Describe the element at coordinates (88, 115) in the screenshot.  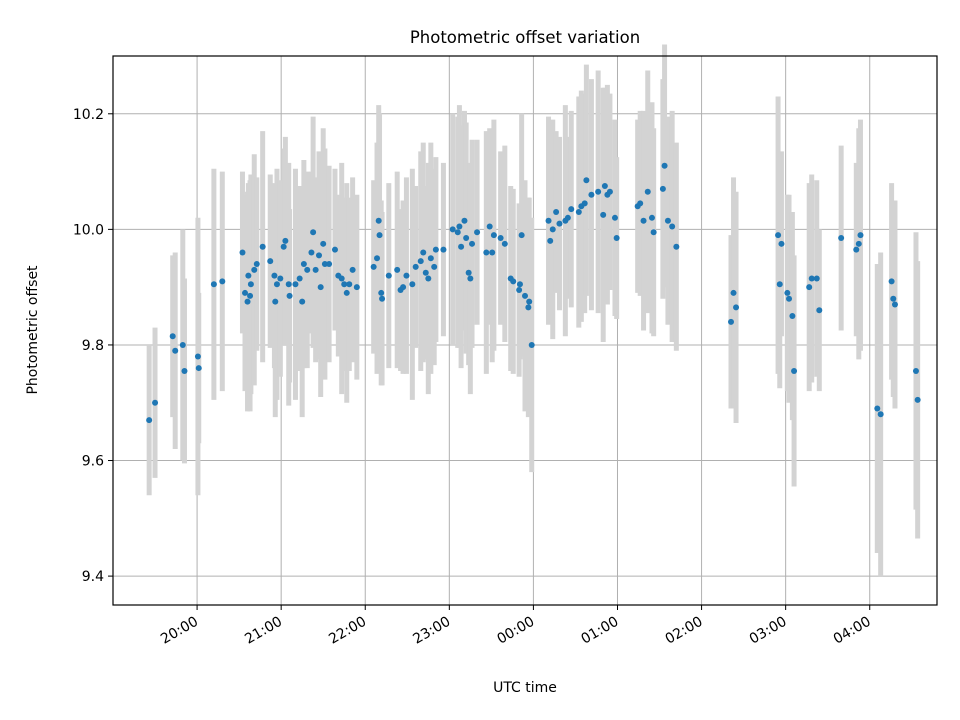
I see `y-tick-label: 10.2` at that location.